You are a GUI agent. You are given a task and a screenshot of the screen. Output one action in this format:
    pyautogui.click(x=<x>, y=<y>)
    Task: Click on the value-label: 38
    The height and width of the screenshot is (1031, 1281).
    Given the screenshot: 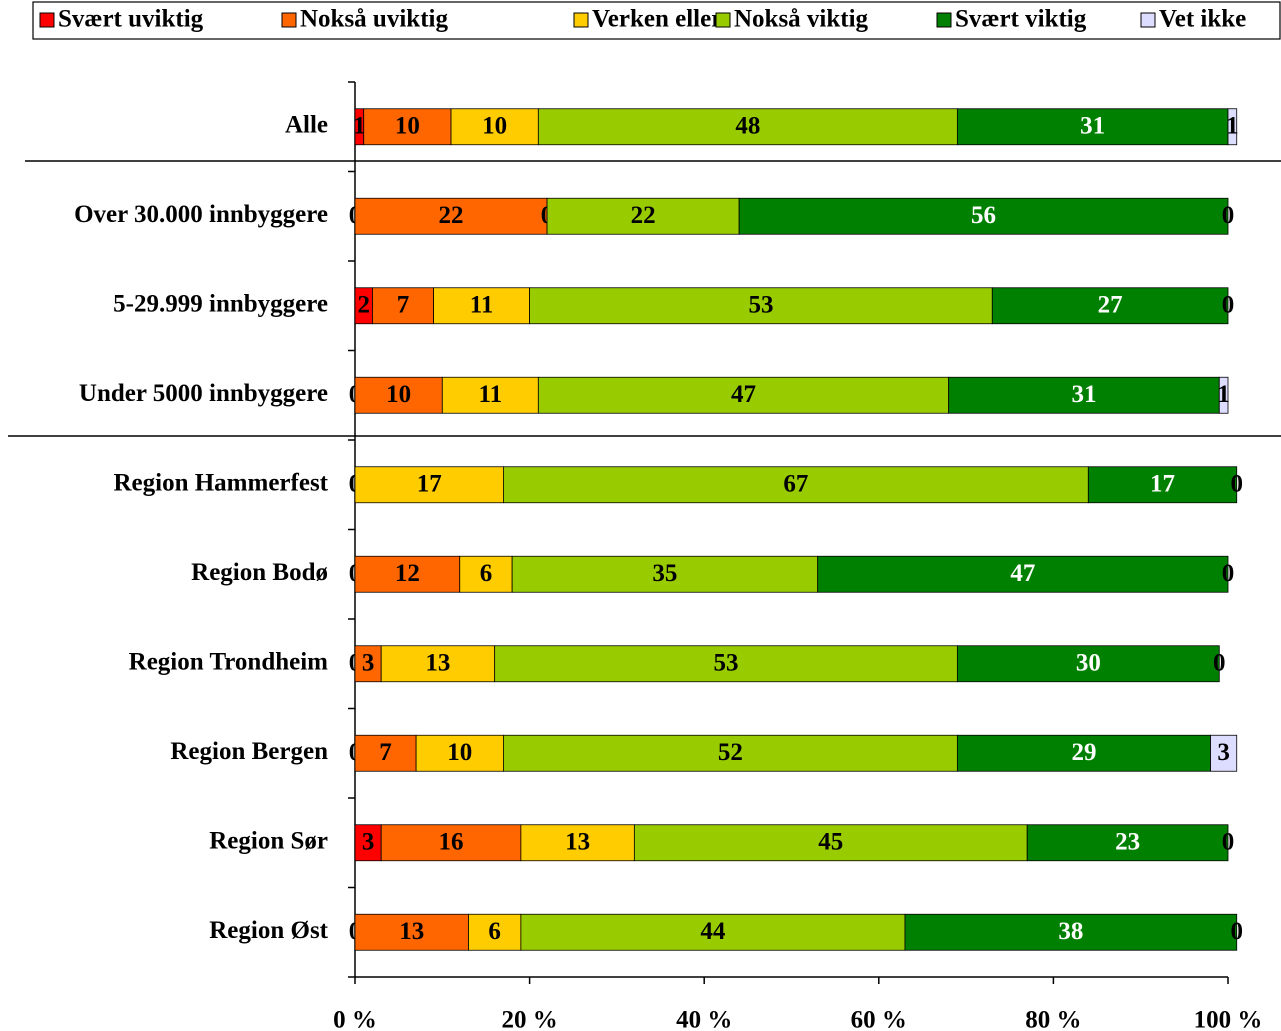 What is the action you would take?
    pyautogui.click(x=1070, y=931)
    